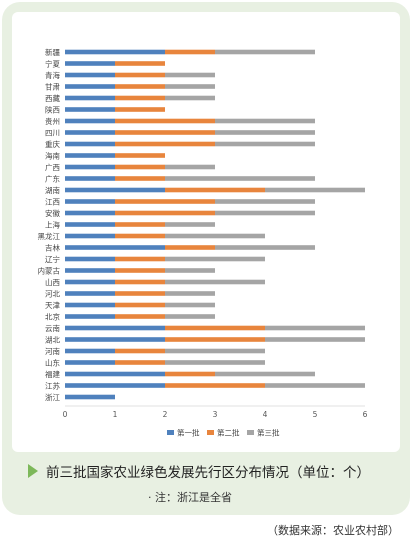  I want to click on category-label: 西藏, so click(52, 98).